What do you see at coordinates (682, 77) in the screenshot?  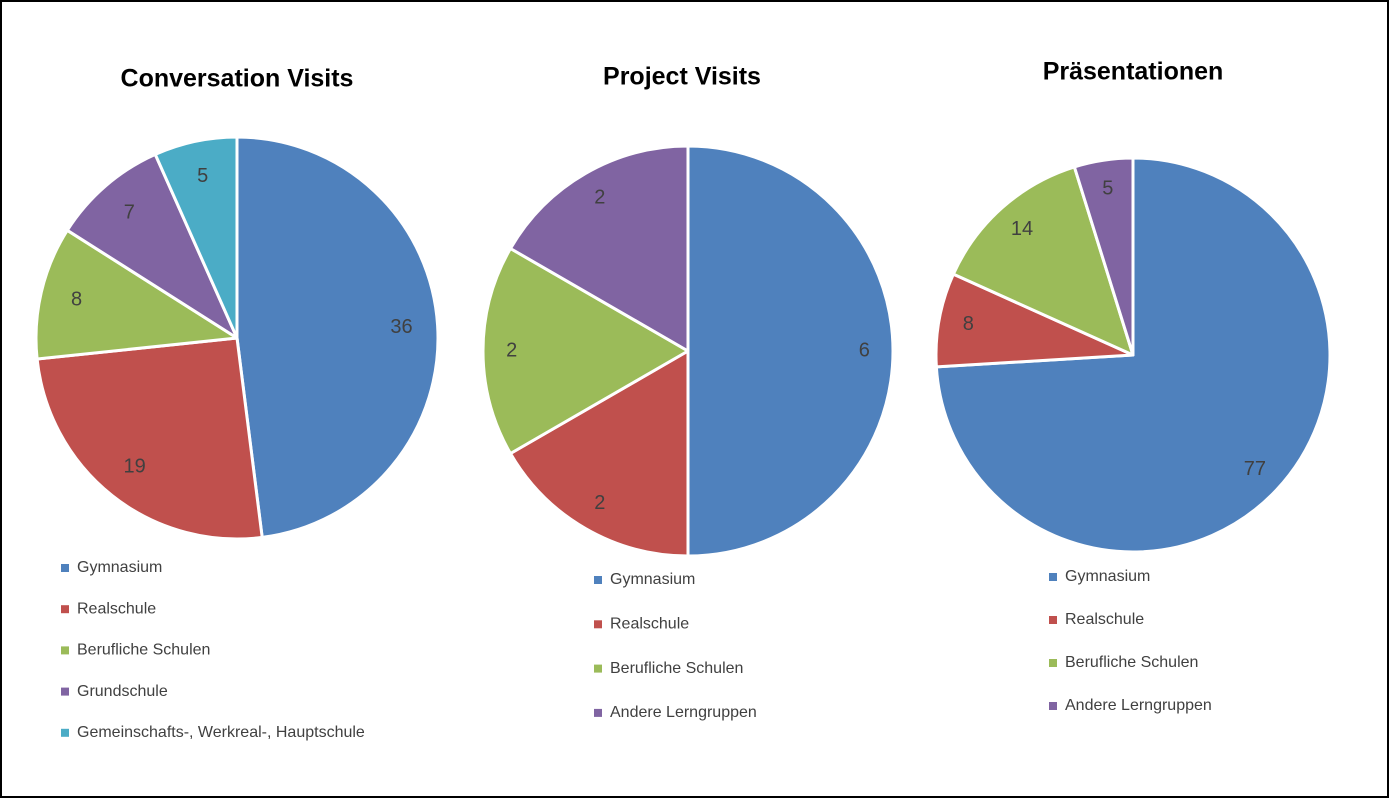 I see `chart-title: Project Visits` at bounding box center [682, 77].